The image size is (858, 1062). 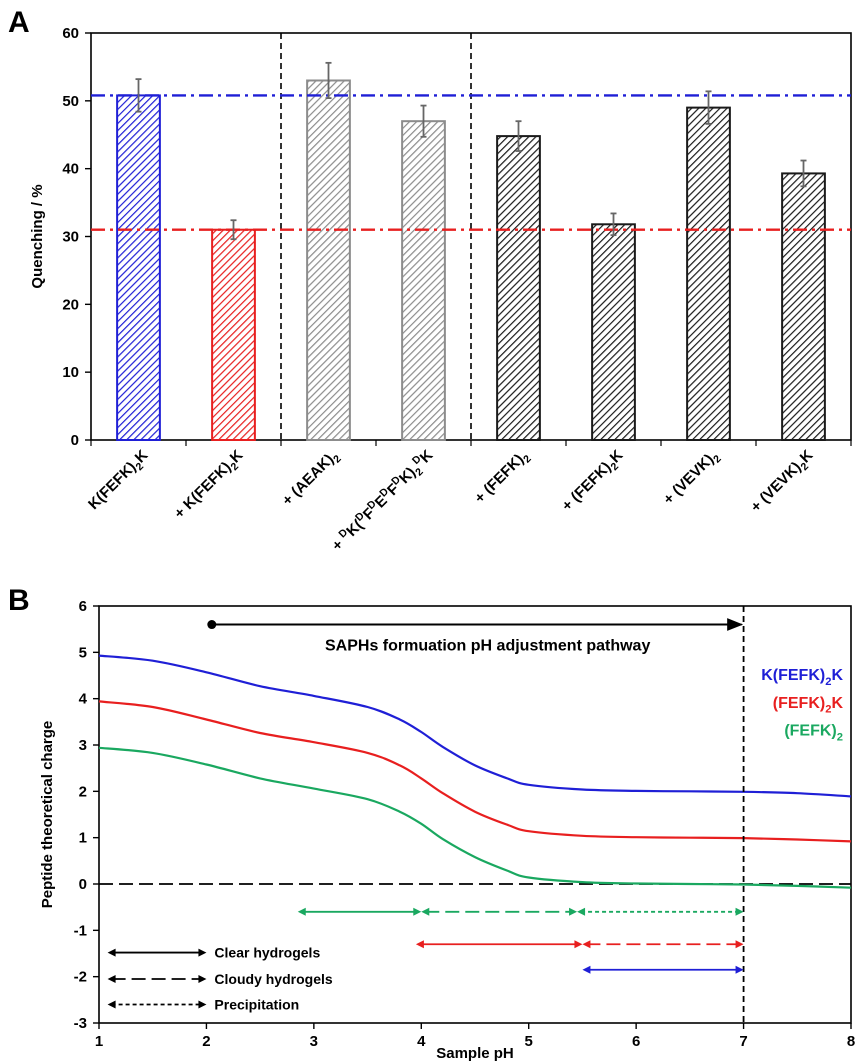 What do you see at coordinates (502, 478) in the screenshot?
I see `category-label: + (FEFK)2​` at bounding box center [502, 478].